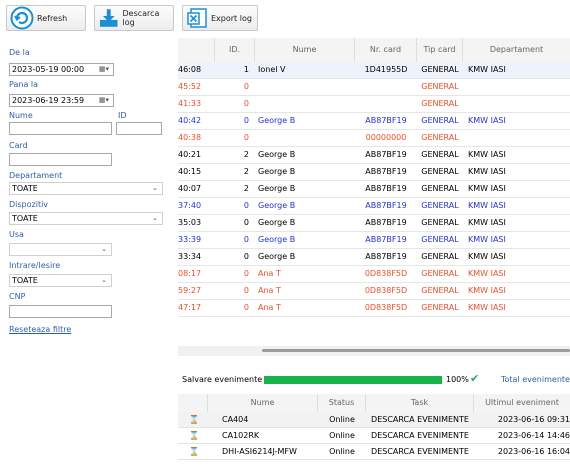 This screenshot has height=470, width=570. Describe the element at coordinates (190, 69) in the screenshot. I see `cell-time: 46:08` at that location.